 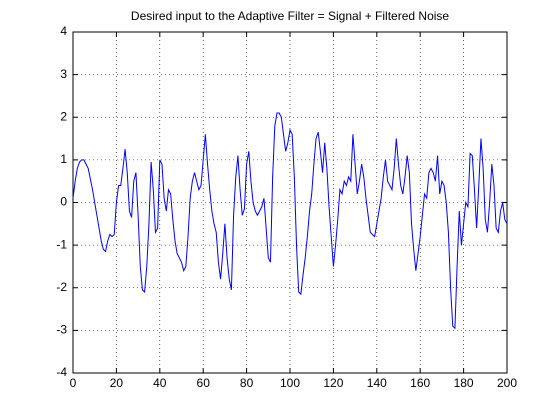 I want to click on y-tick-label: -4, so click(x=61, y=372).